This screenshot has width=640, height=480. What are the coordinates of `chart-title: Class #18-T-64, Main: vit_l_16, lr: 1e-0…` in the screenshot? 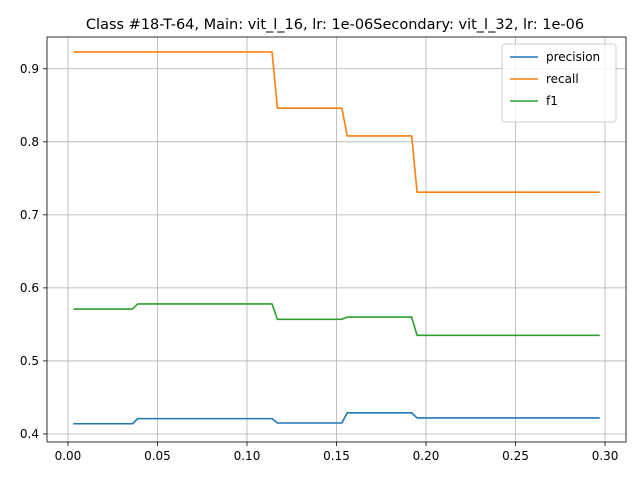 It's located at (335, 25).